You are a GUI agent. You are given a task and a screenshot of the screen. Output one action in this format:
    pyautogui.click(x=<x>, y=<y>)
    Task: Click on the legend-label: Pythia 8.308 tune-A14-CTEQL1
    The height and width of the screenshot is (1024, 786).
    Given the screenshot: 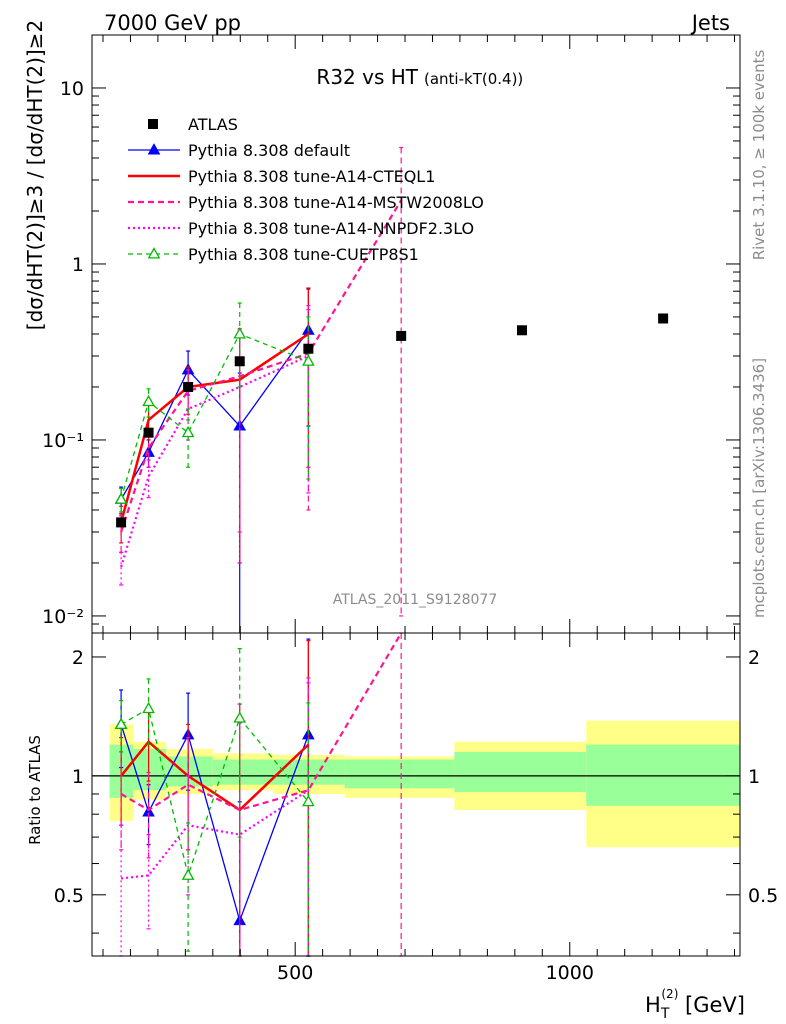 What is the action you would take?
    pyautogui.click(x=311, y=176)
    